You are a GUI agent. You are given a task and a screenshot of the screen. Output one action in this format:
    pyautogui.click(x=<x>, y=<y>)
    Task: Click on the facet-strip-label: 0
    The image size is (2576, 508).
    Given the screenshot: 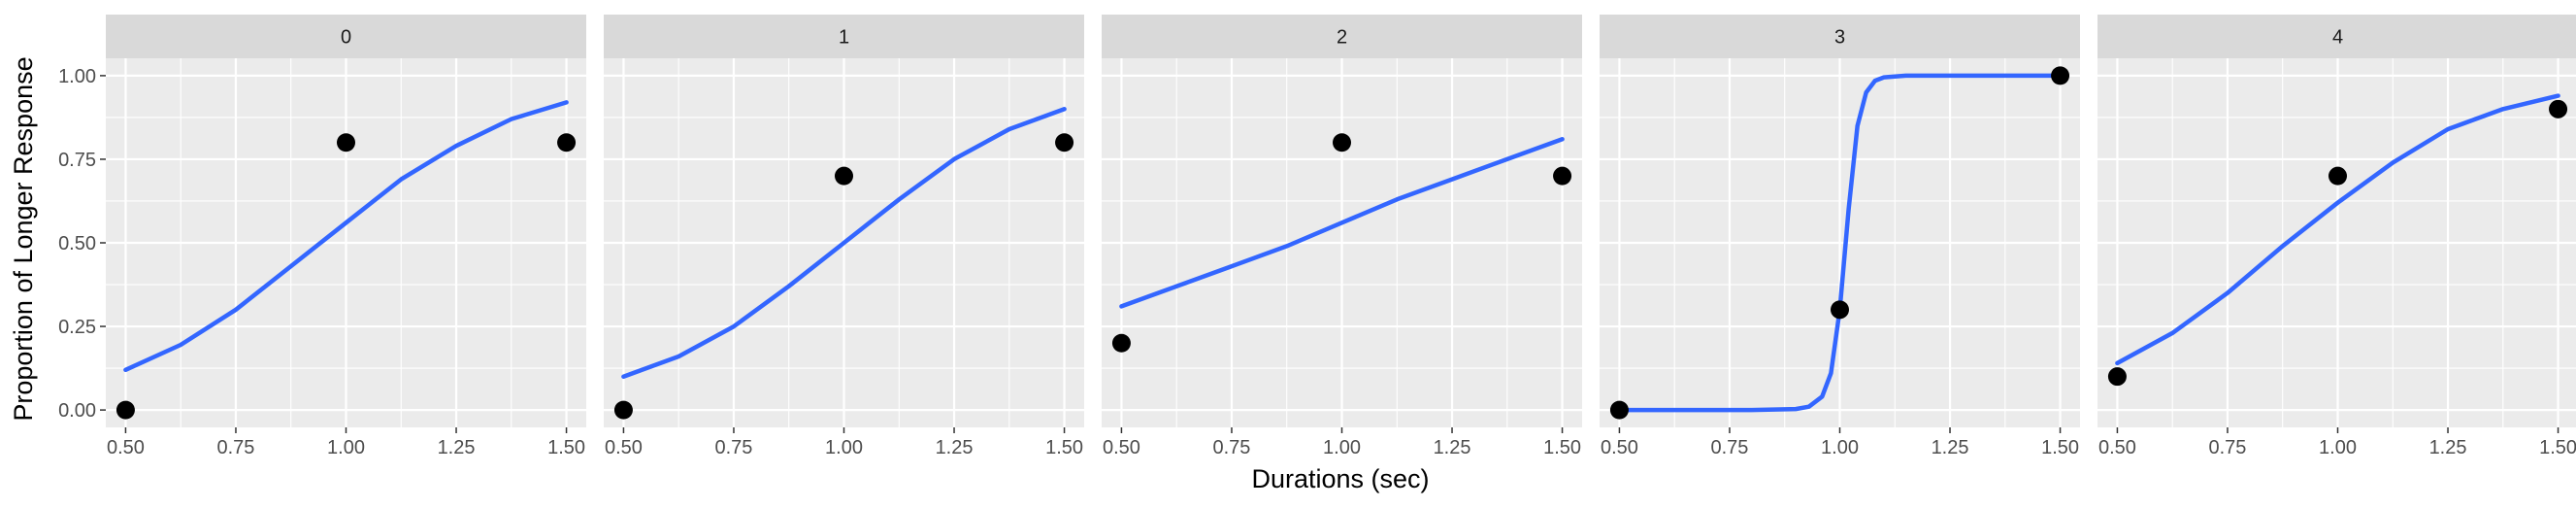 What is the action you would take?
    pyautogui.click(x=346, y=38)
    